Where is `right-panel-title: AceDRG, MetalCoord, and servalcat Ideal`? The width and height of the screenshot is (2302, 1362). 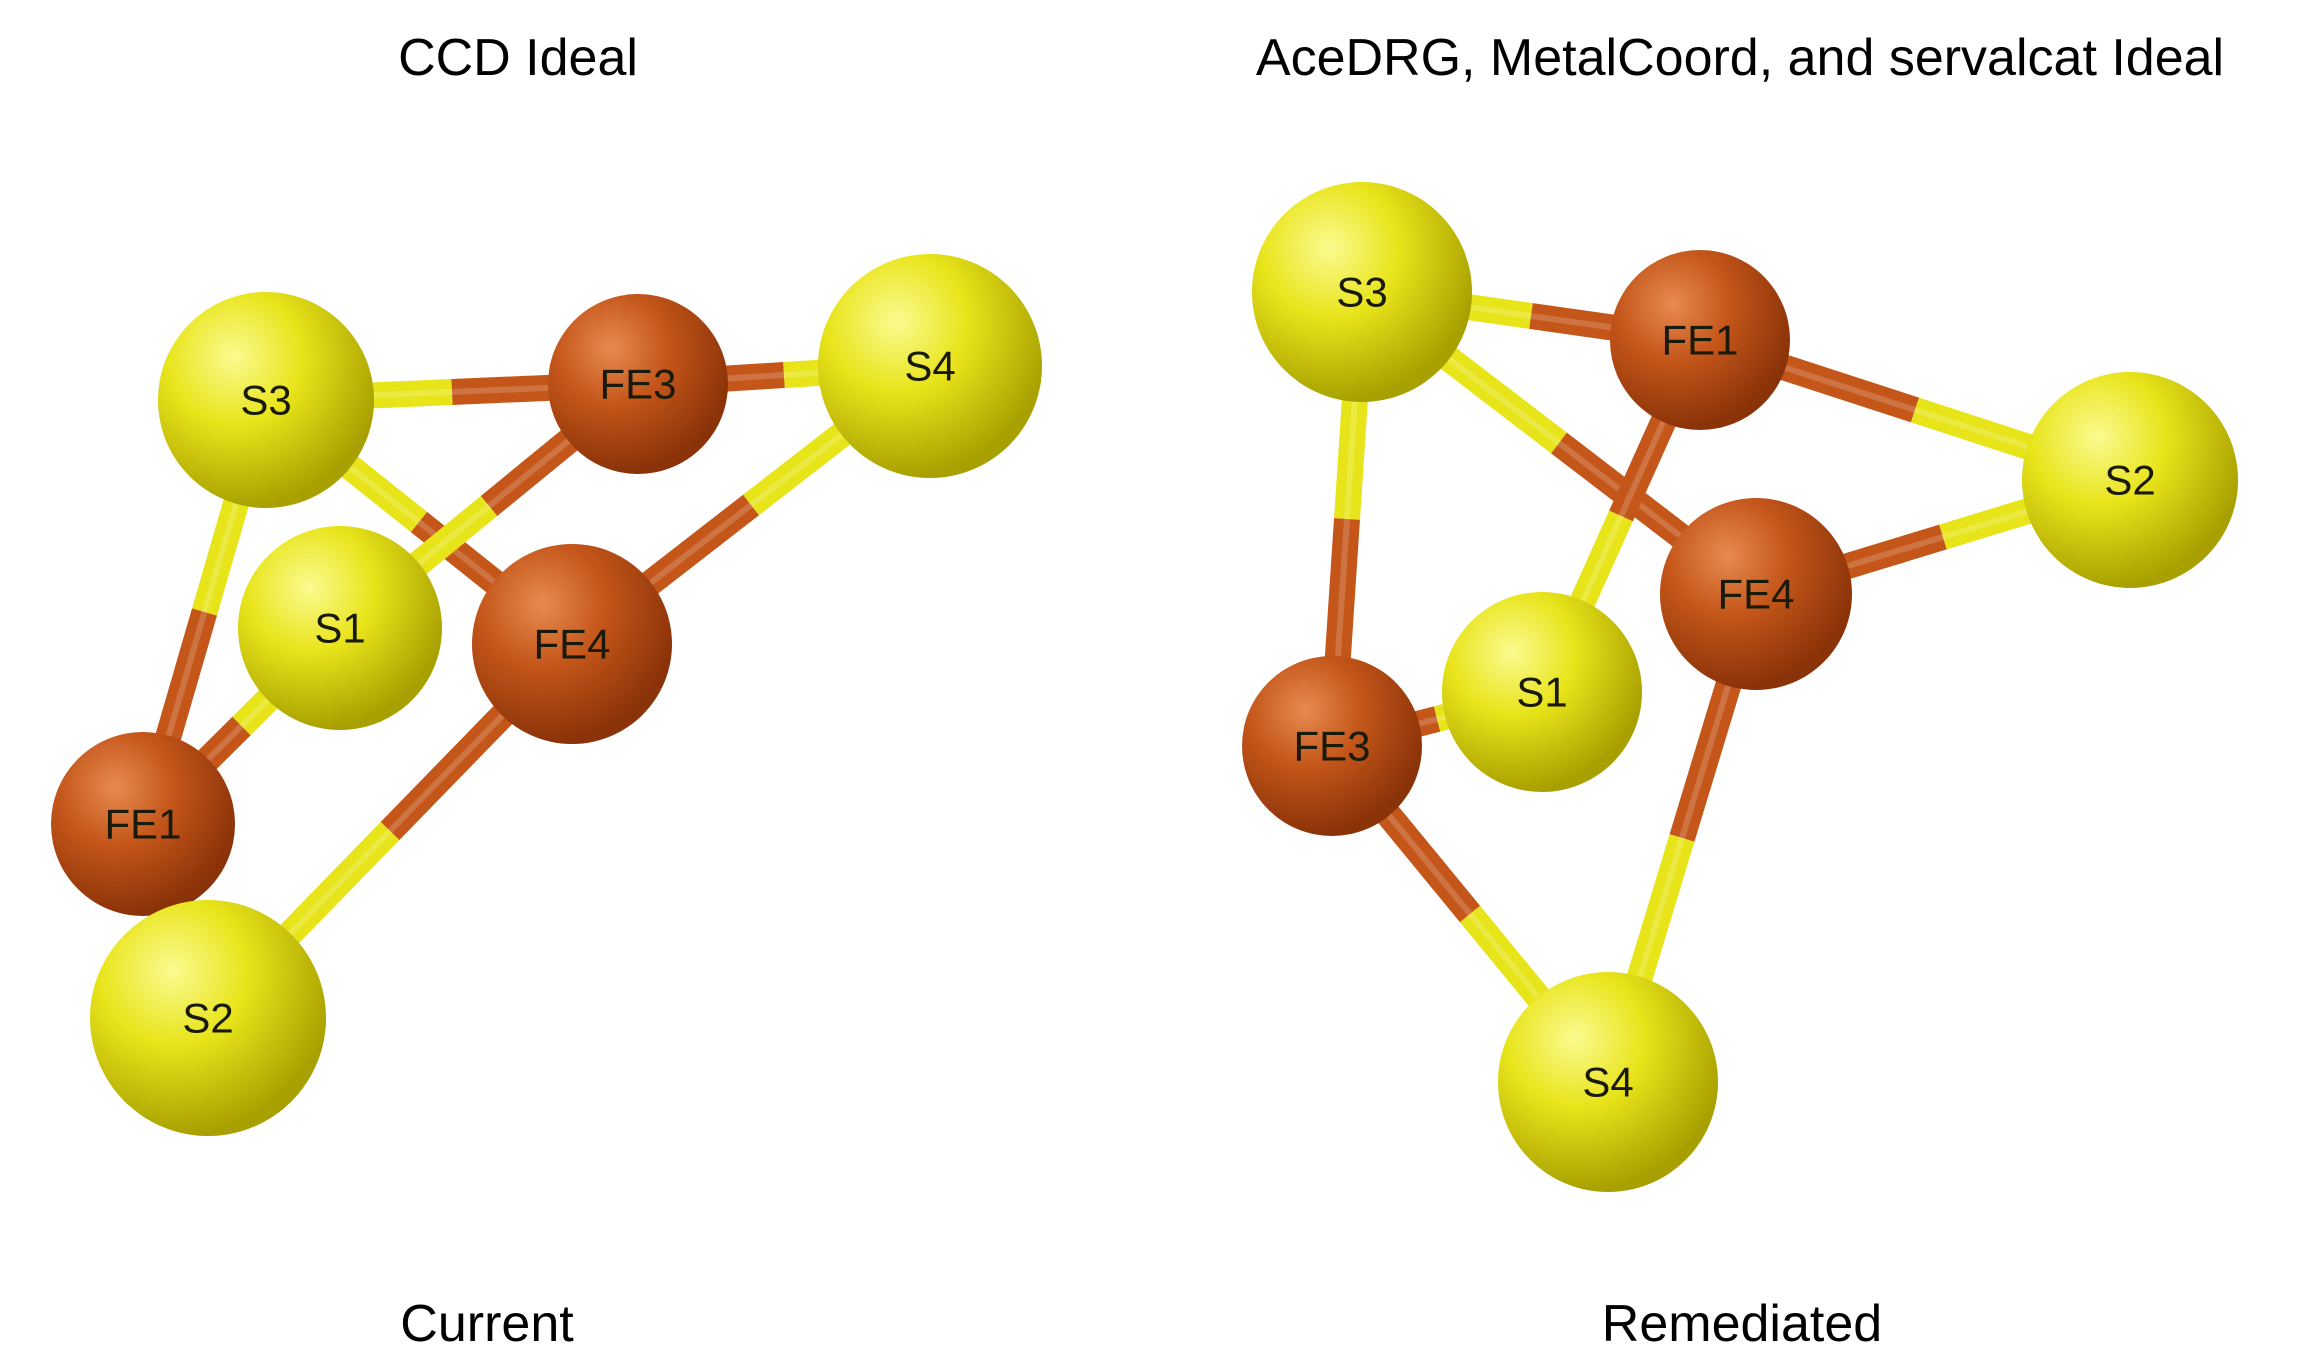 right-panel-title: AceDRG, MetalCoord, and servalcat Ideal is located at coordinates (1740, 58).